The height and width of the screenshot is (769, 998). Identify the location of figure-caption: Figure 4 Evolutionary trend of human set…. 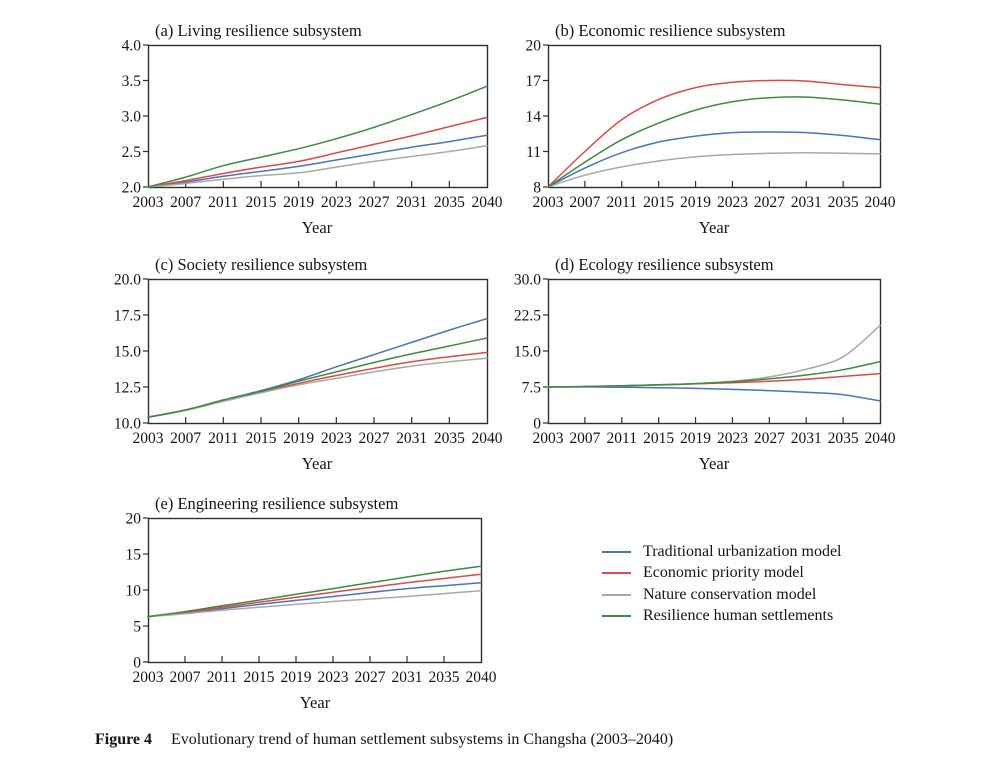
(384, 740).